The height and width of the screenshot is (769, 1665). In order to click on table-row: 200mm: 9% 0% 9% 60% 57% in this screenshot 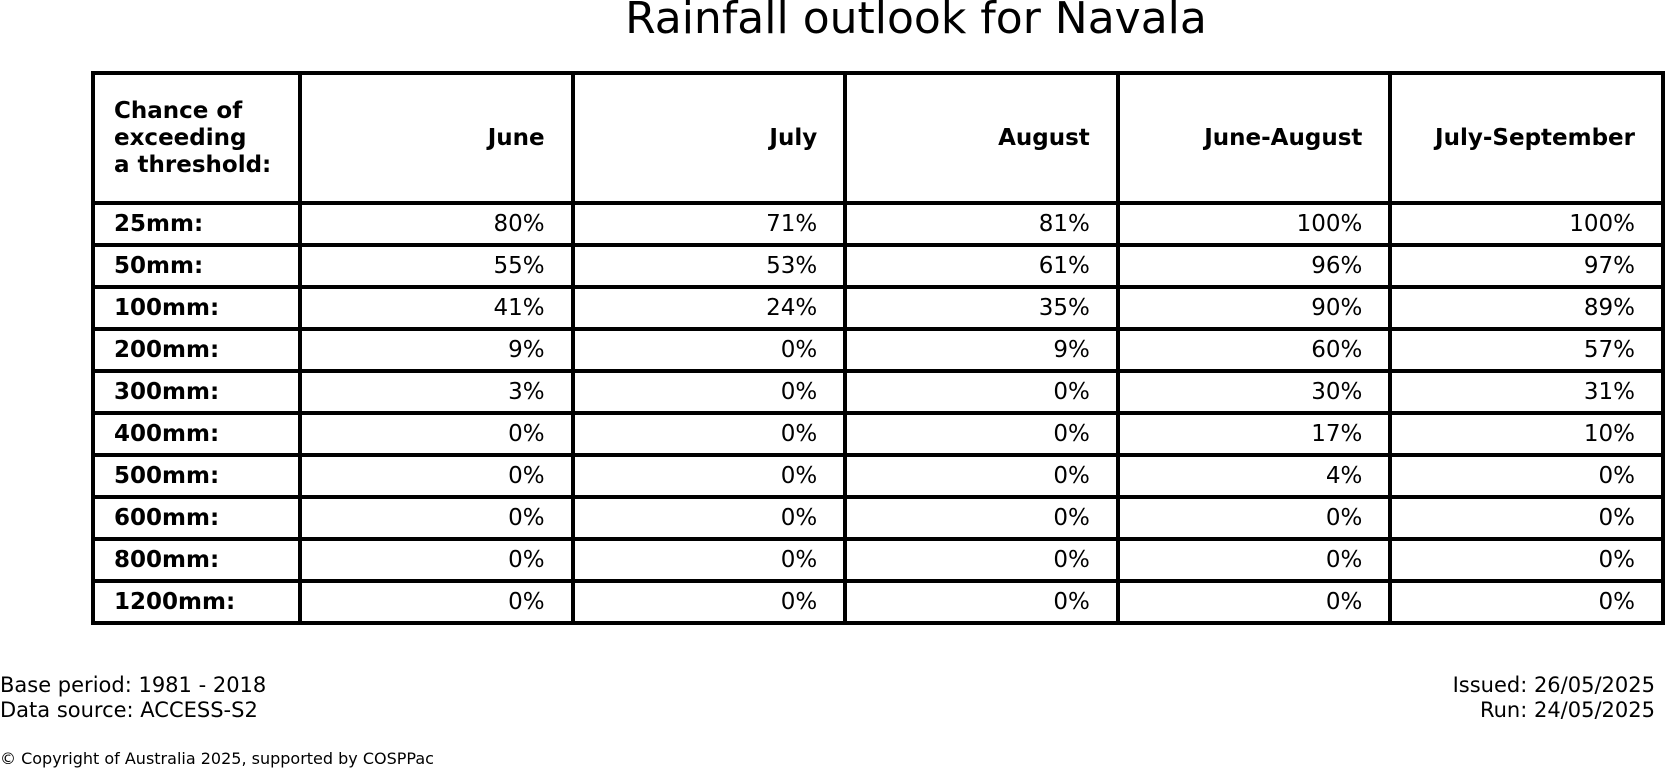, I will do `click(877, 350)`.